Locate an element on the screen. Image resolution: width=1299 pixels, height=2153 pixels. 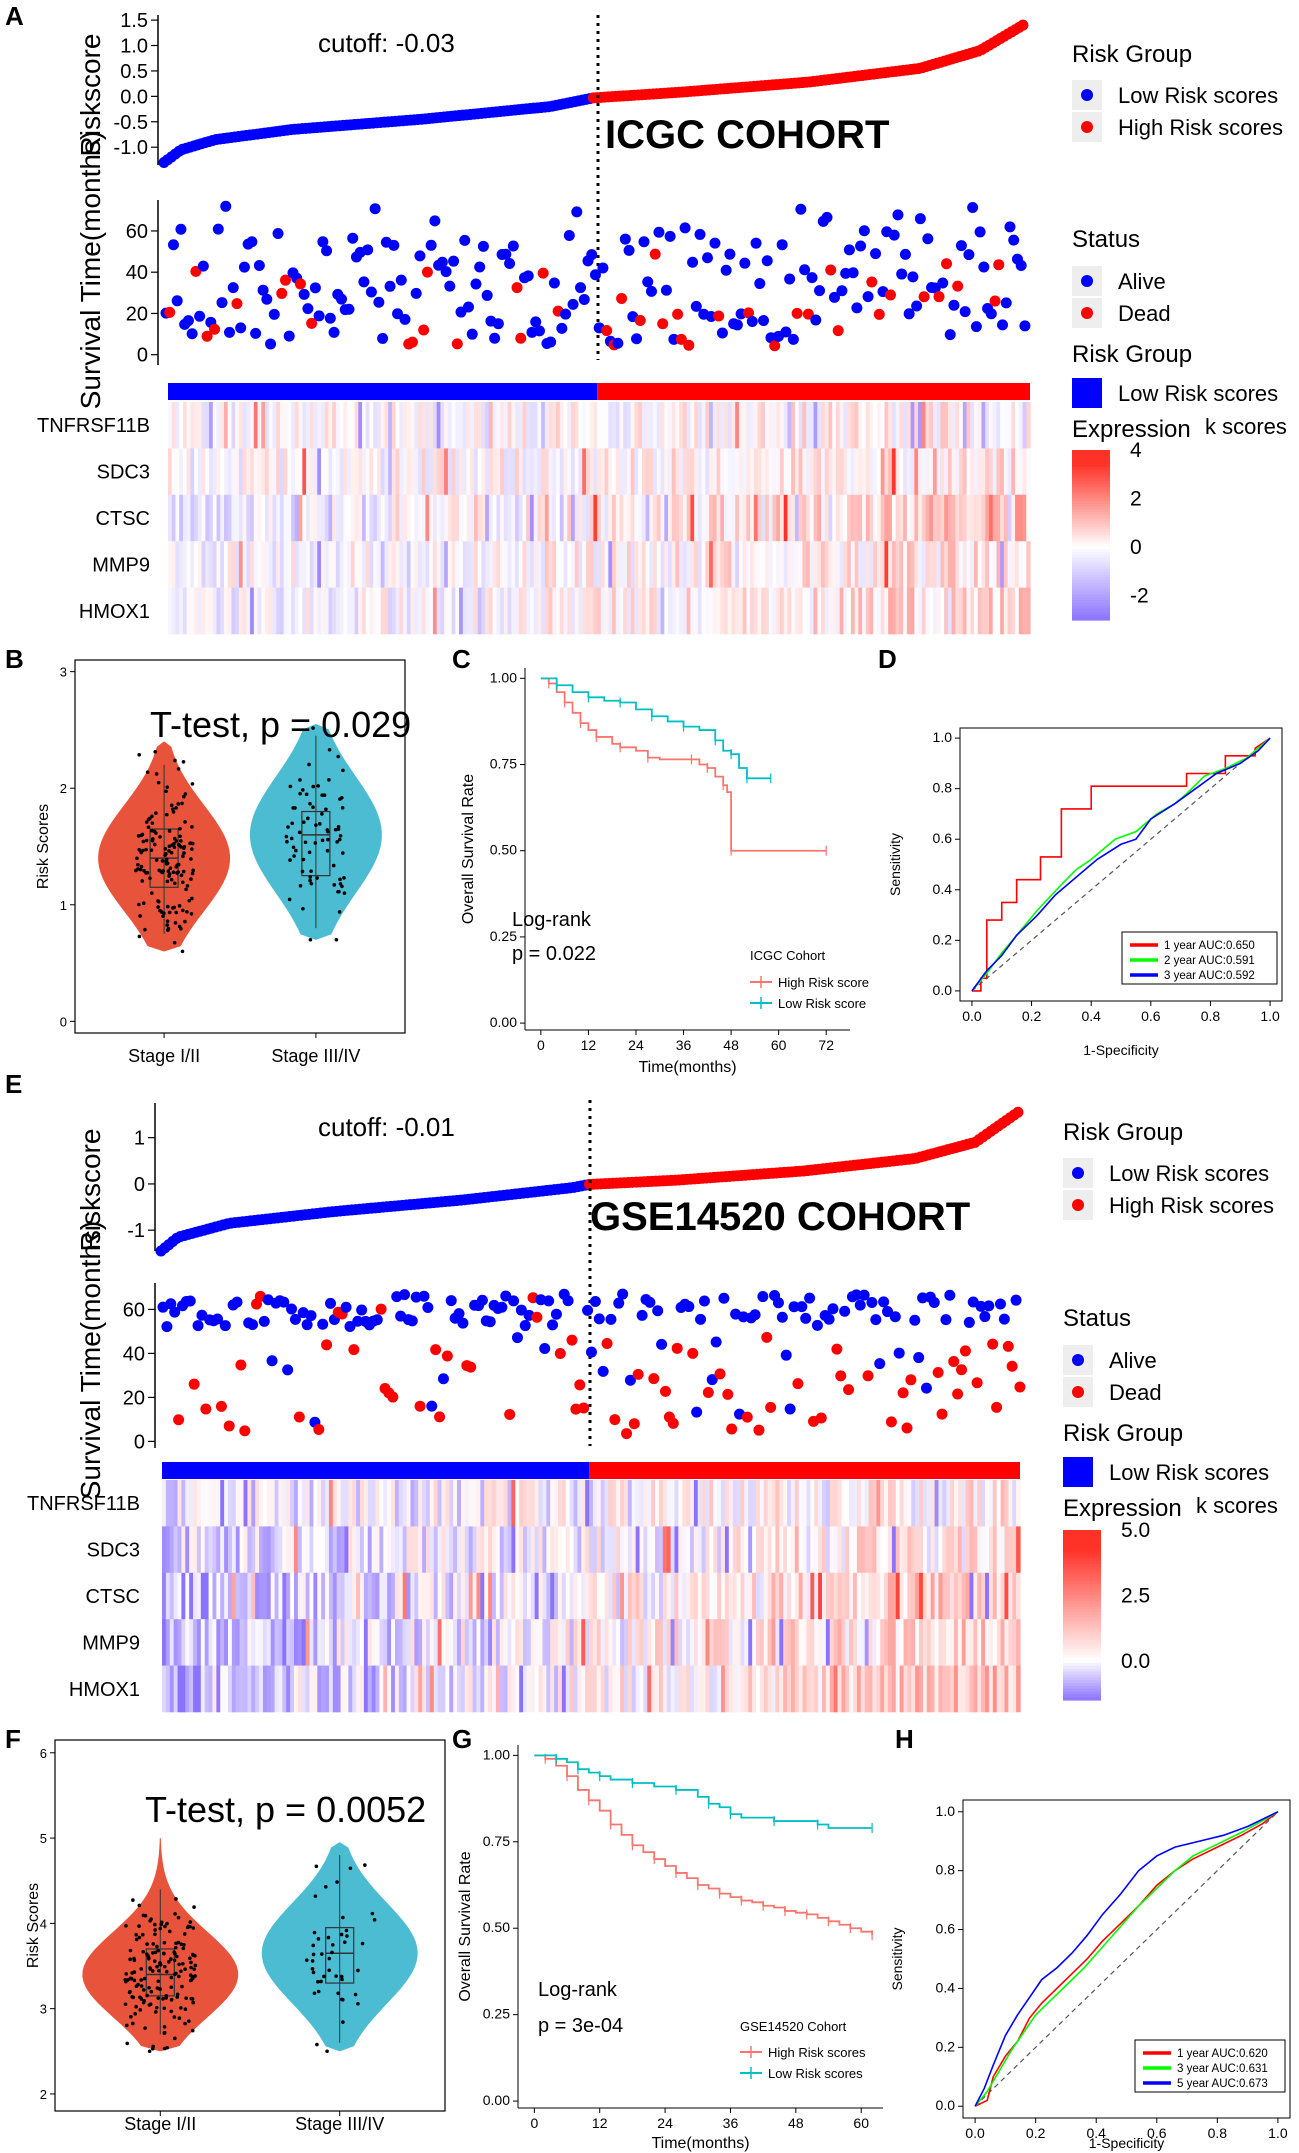
a-legend-low-square is located at coordinates (1087, 393).